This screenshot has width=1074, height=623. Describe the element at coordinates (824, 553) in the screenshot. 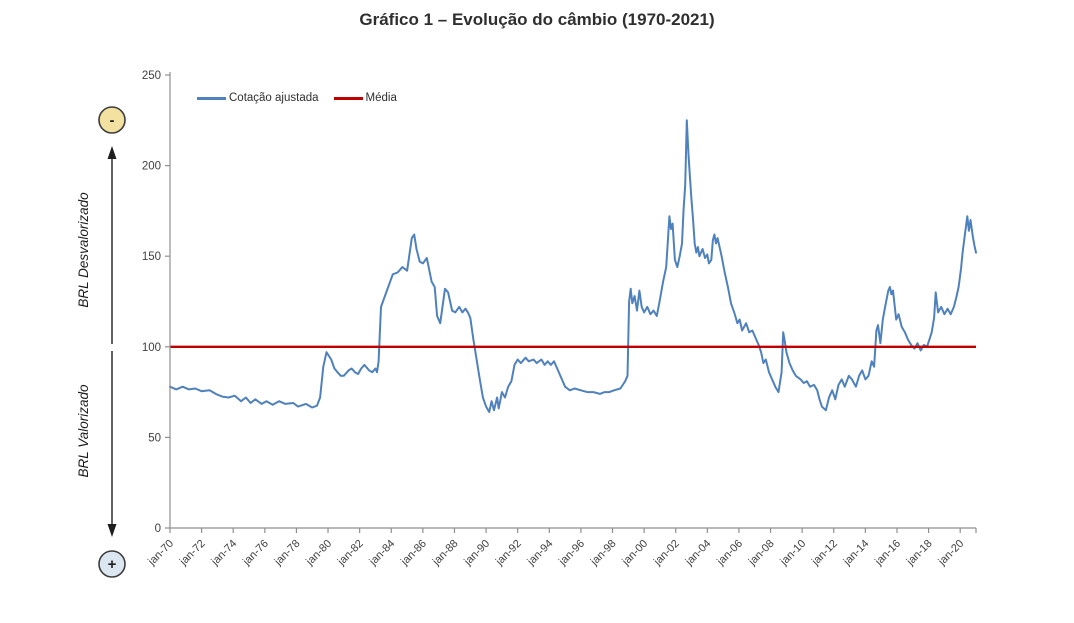

I see `x-axis-tick-label: jan-12` at that location.